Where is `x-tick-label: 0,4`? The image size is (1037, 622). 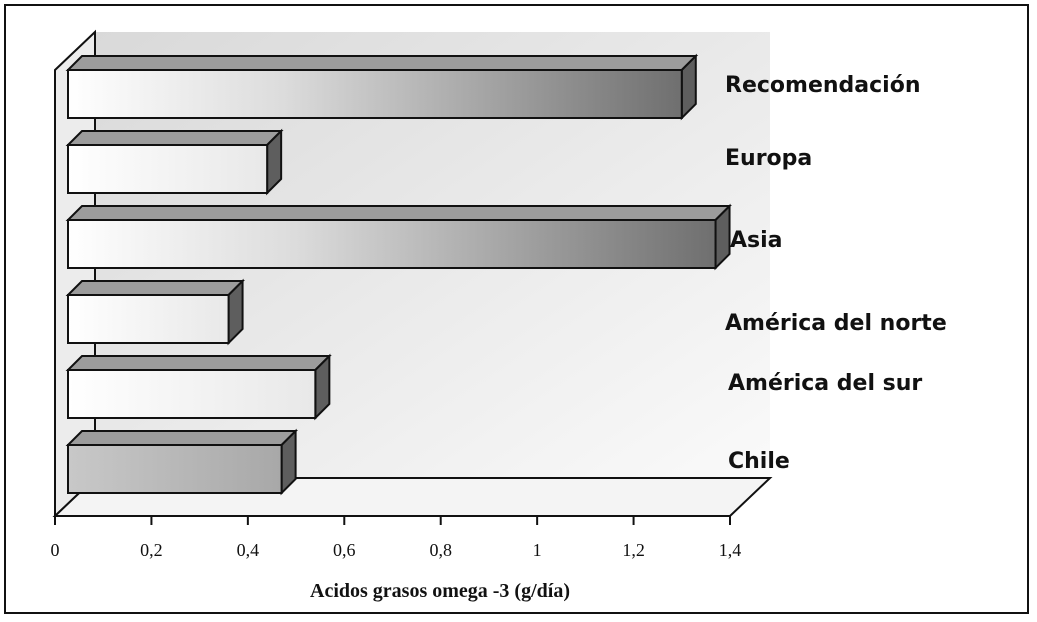
x-tick-label: 0,4 is located at coordinates (248, 550).